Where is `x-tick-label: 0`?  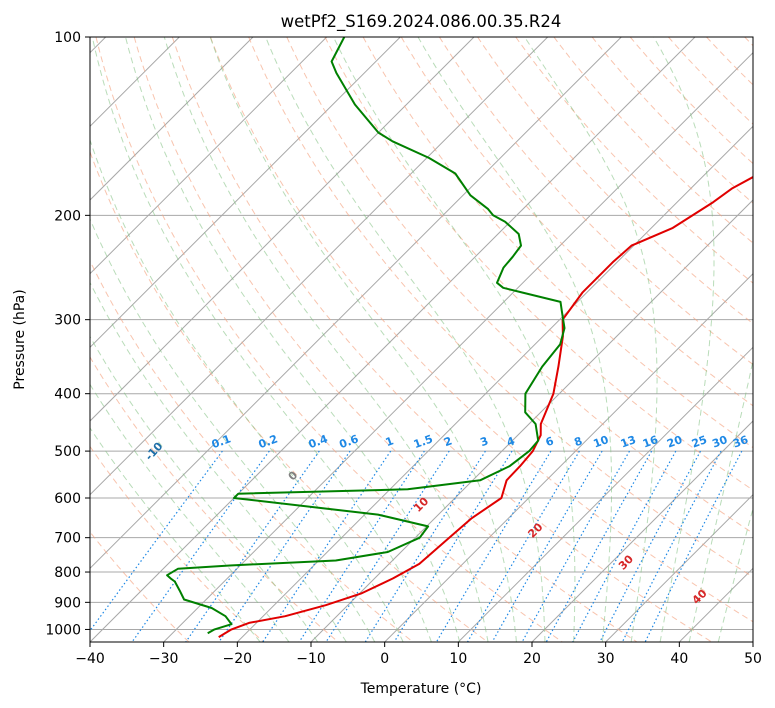
x-tick-label: 0 is located at coordinates (384, 659).